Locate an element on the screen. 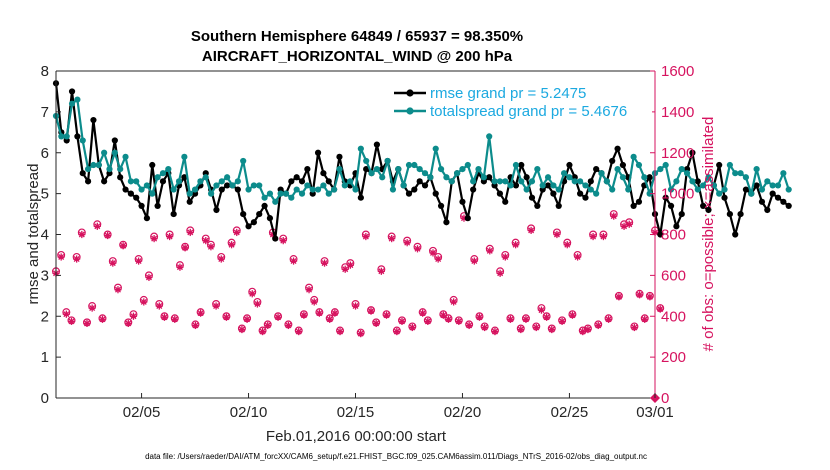 The image size is (830, 470). legend-totalspread-marker is located at coordinates (410, 111).